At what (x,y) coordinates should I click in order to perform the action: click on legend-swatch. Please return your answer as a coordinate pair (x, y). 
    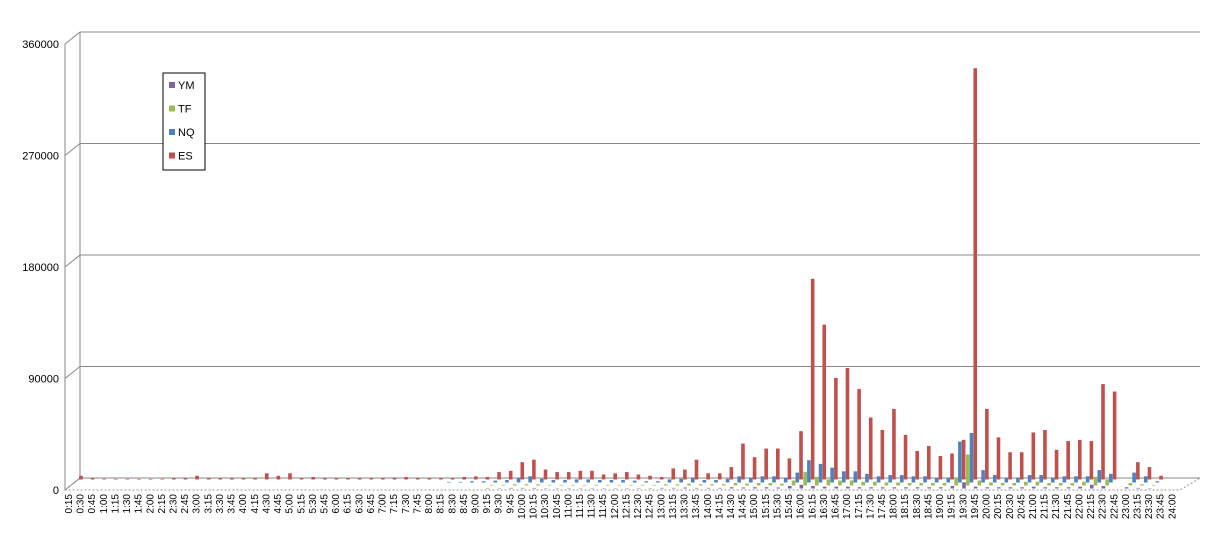
    Looking at the image, I should click on (172, 155).